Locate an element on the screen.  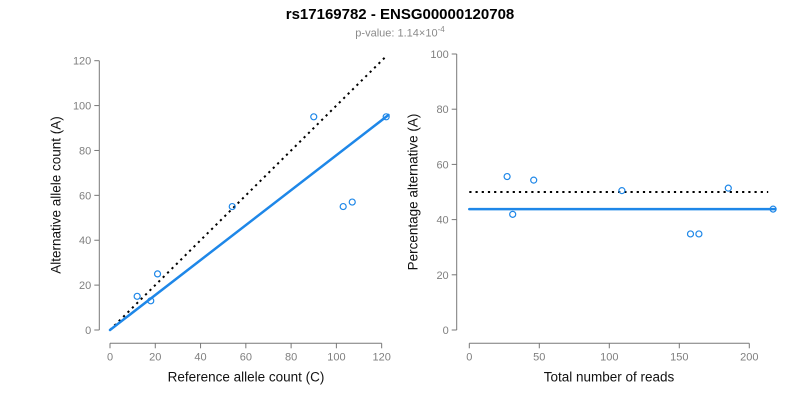
left-y-tick-label: 80 is located at coordinates (85, 151).